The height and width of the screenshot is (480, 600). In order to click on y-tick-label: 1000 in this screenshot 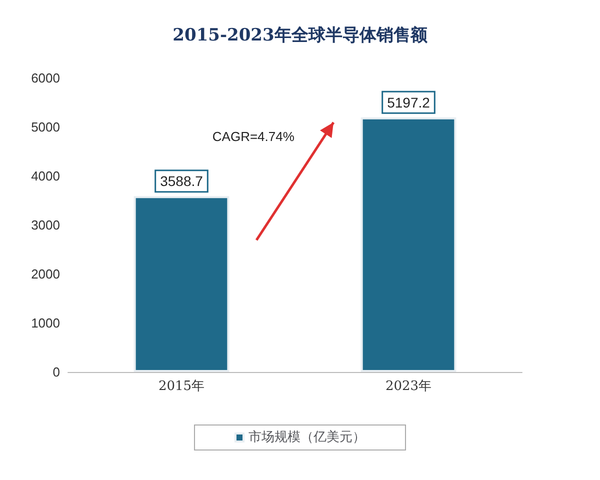, I will do `click(45, 323)`.